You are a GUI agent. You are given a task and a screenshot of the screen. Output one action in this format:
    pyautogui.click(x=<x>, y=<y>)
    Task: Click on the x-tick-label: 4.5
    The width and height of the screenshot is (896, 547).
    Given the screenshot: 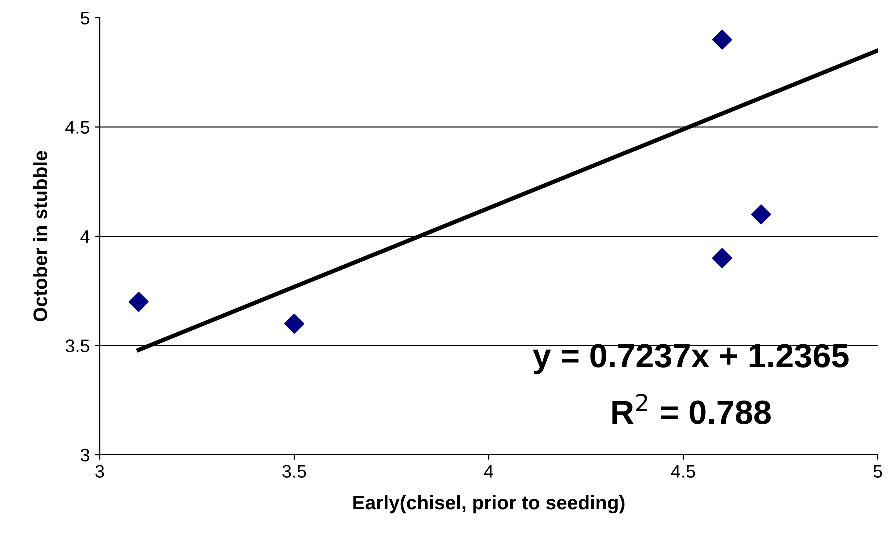 What is the action you would take?
    pyautogui.click(x=683, y=471)
    